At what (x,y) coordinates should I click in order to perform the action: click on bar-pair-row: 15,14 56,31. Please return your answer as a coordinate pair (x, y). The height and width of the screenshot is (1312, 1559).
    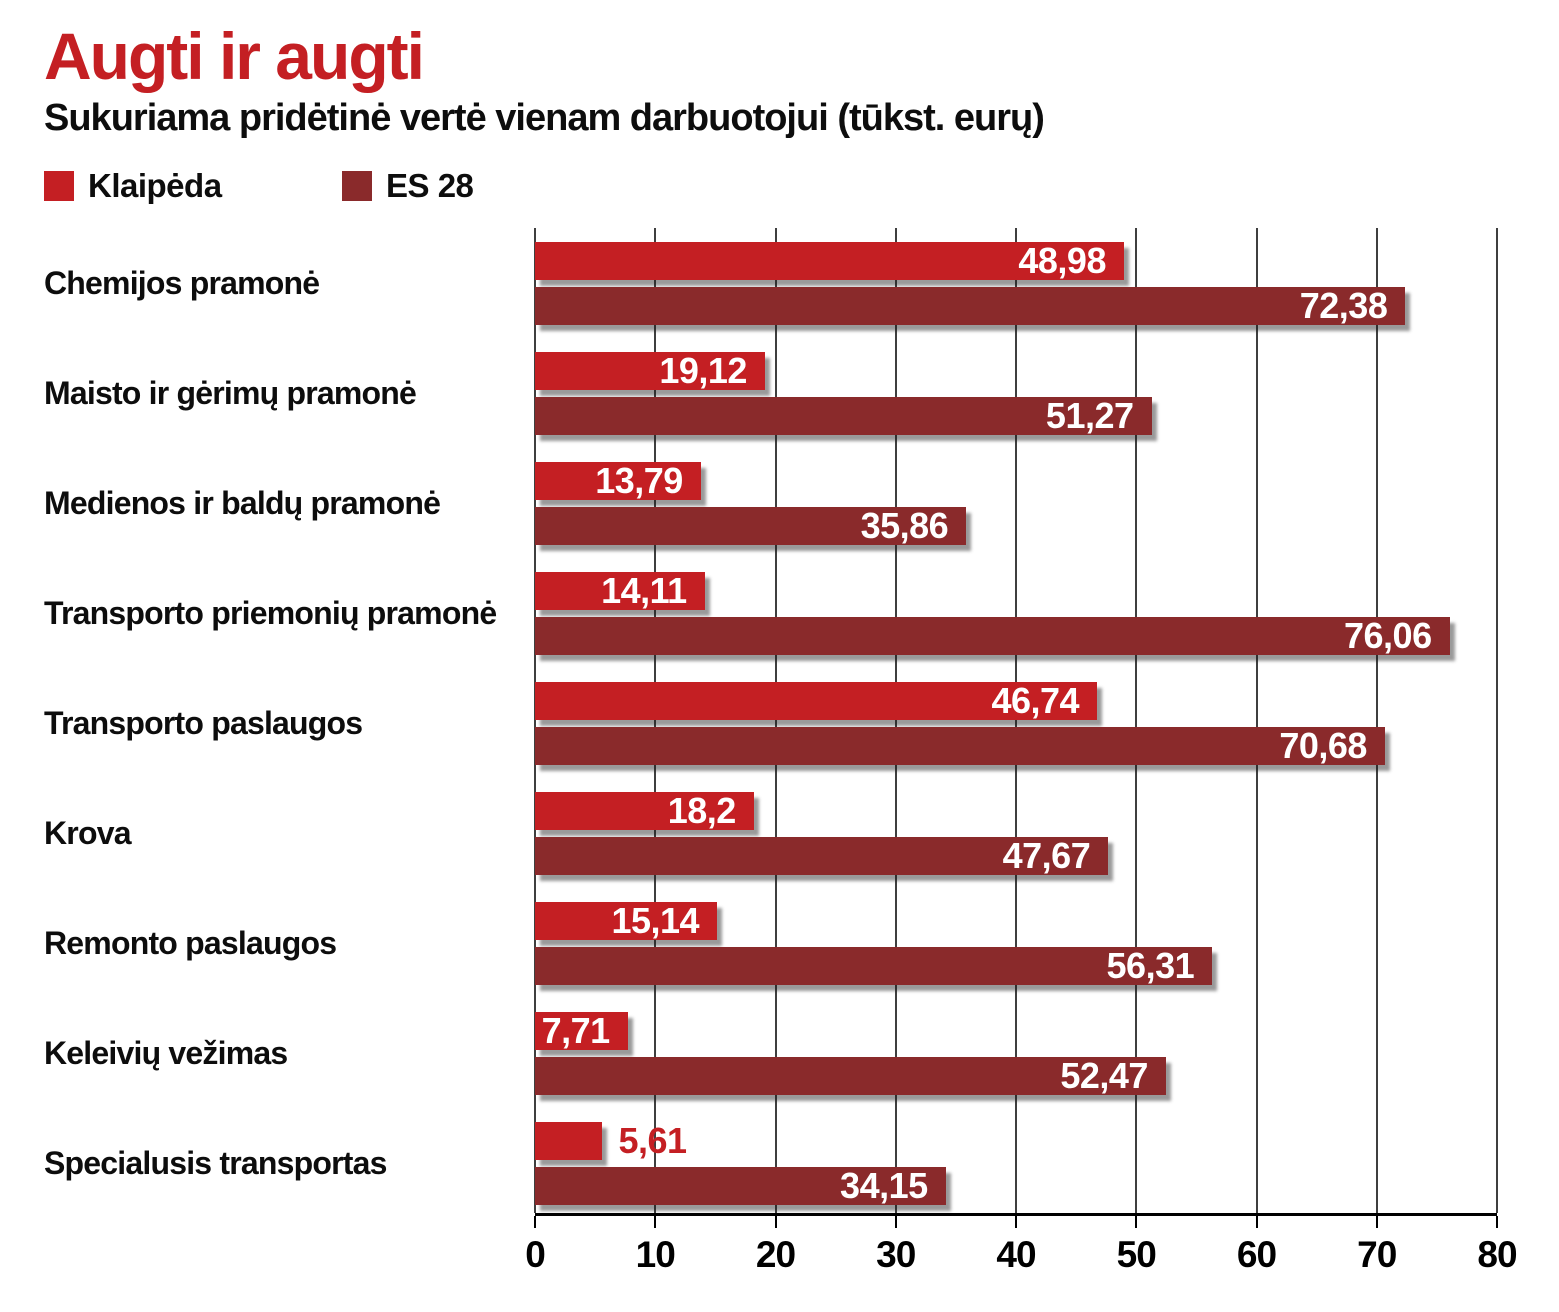
    Looking at the image, I should click on (1016, 942).